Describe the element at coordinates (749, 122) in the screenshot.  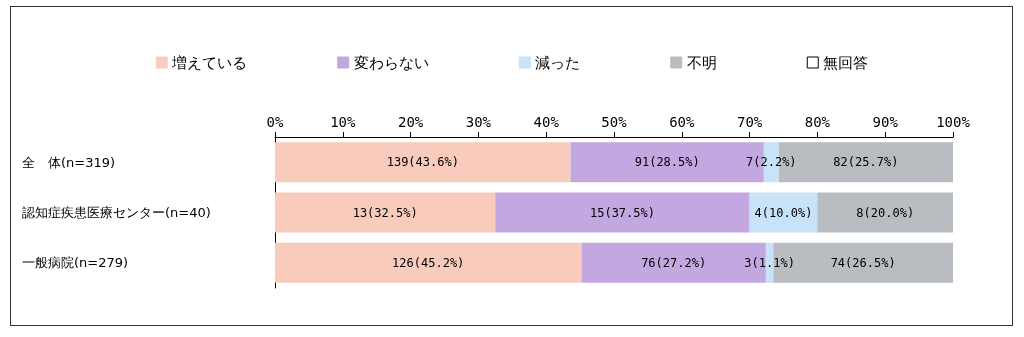
I see `x-tick-label: 70%` at that location.